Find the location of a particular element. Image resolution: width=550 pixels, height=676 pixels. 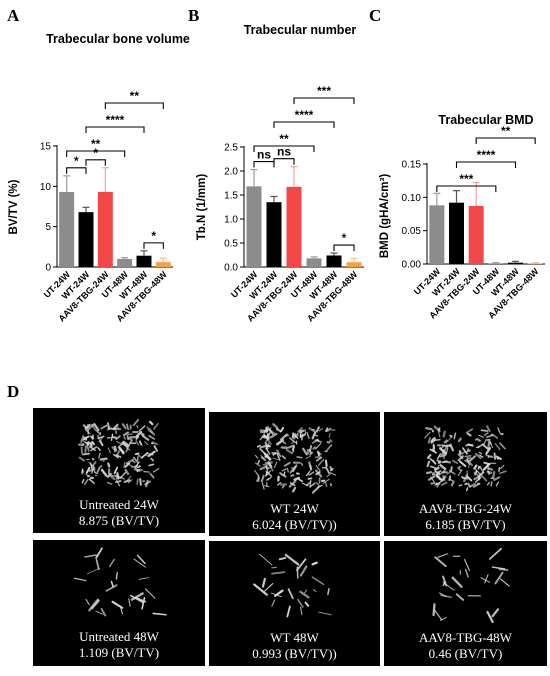

y-tick-label: 0.10 is located at coordinates (412, 198).